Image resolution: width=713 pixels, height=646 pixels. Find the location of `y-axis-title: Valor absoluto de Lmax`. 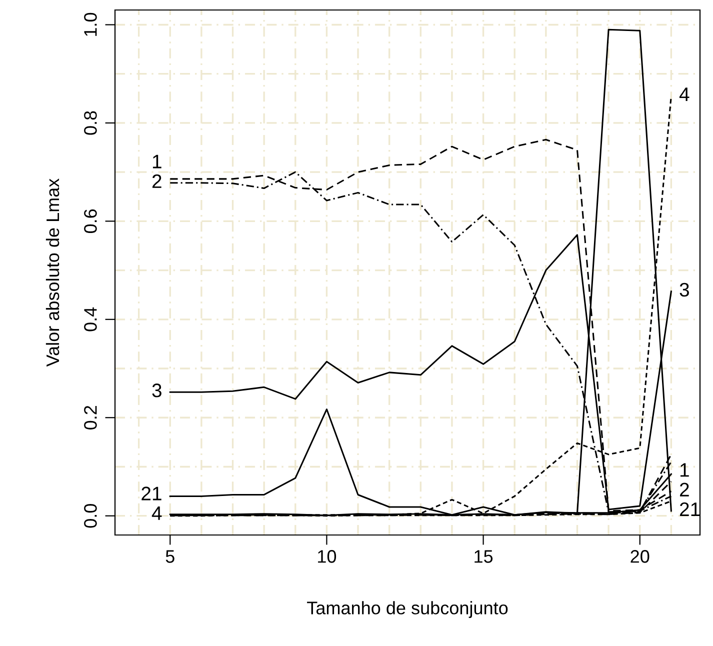

y-axis-title: Valor absoluto de Lmax is located at coordinates (53, 272).